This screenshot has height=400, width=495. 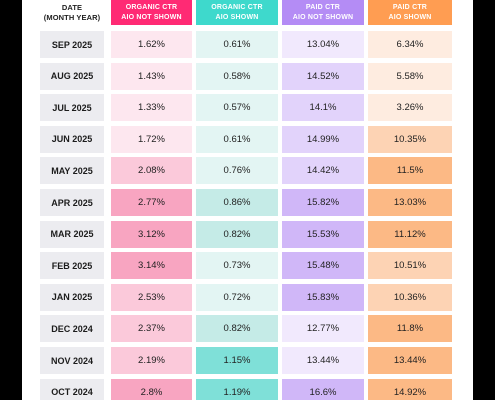 I want to click on value-cell-paid-shown: 11.5%, so click(x=410, y=171).